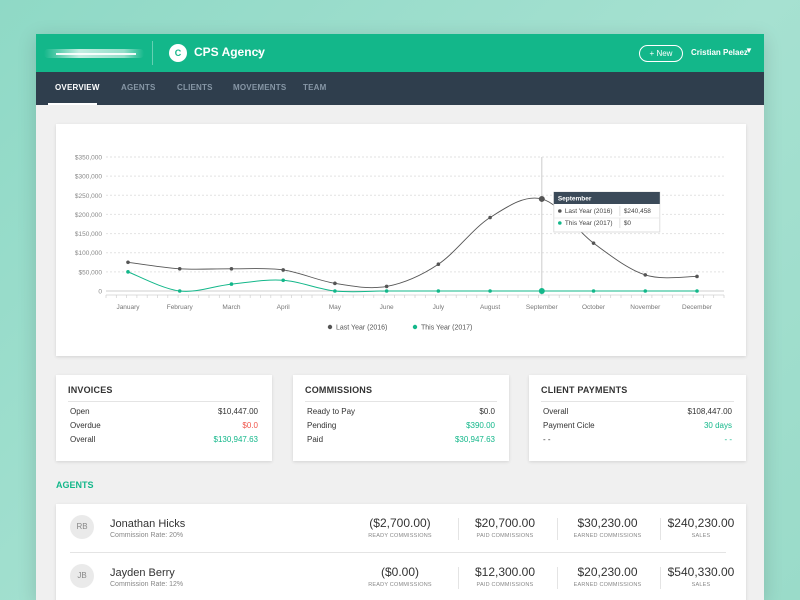 This screenshot has width=800, height=600. What do you see at coordinates (400, 88) in the screenshot?
I see `nav-bar: OVERVIEW AGENTS CLIENTS MOVEMENTS TEAM` at bounding box center [400, 88].